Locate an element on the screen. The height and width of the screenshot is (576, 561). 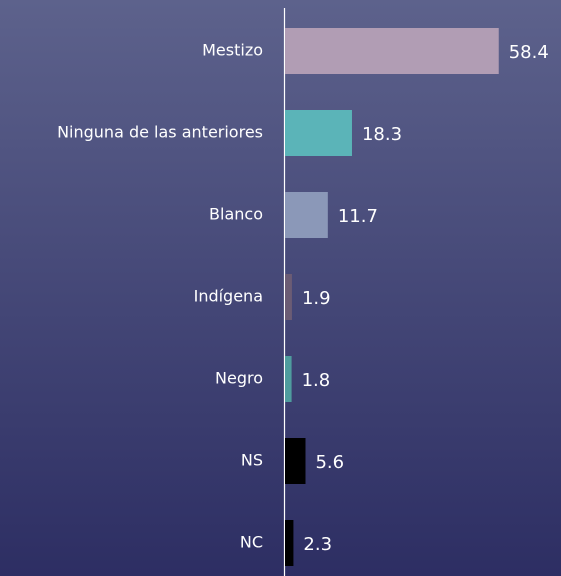
category-label: NC is located at coordinates (251, 542).